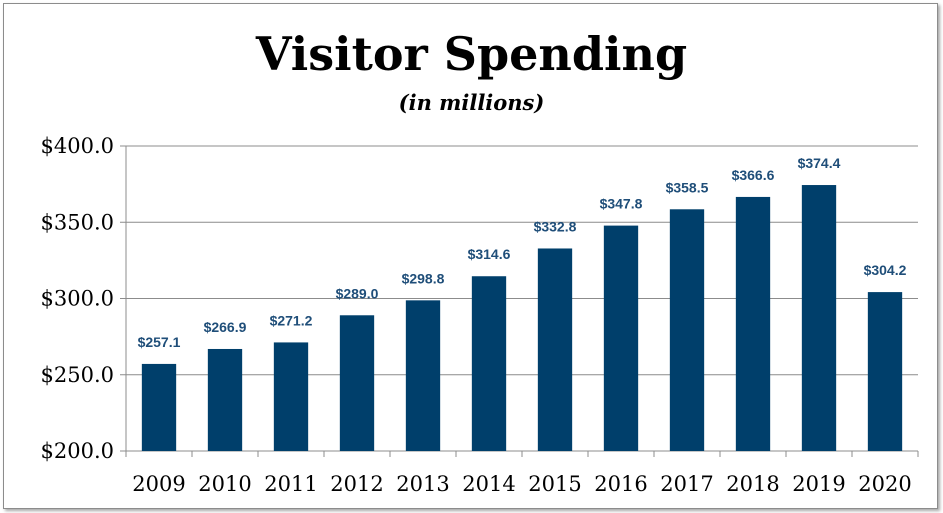 This screenshot has width=943, height=513. What do you see at coordinates (818, 484) in the screenshot?
I see `x-tick-label: 2019` at bounding box center [818, 484].